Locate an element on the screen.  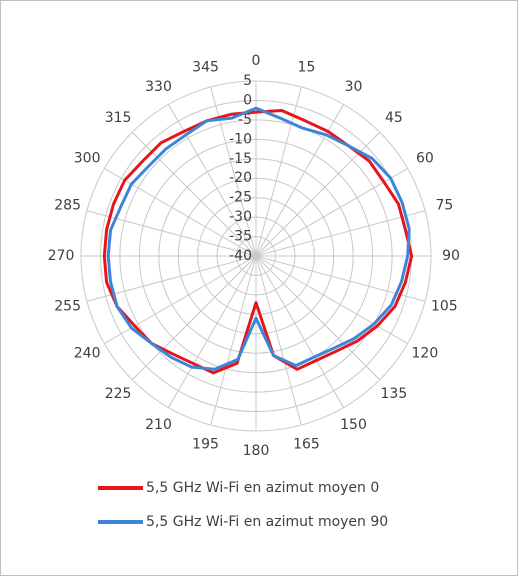
radial-tick-label: 5 is located at coordinates (247, 81).